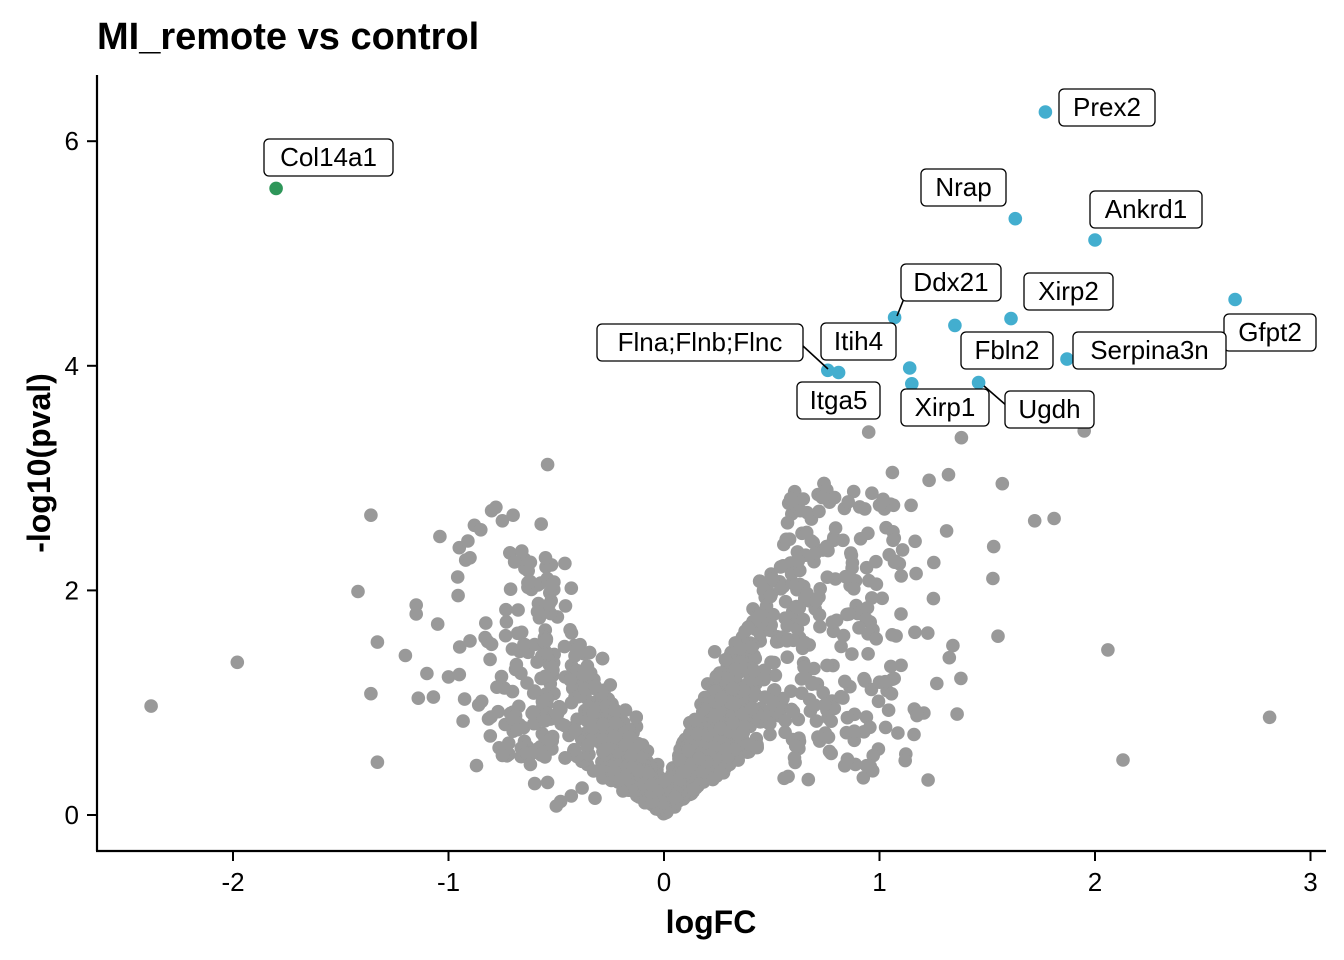 The height and width of the screenshot is (960, 1344). What do you see at coordinates (1310, 882) in the screenshot?
I see `x-tick-label: 3` at bounding box center [1310, 882].